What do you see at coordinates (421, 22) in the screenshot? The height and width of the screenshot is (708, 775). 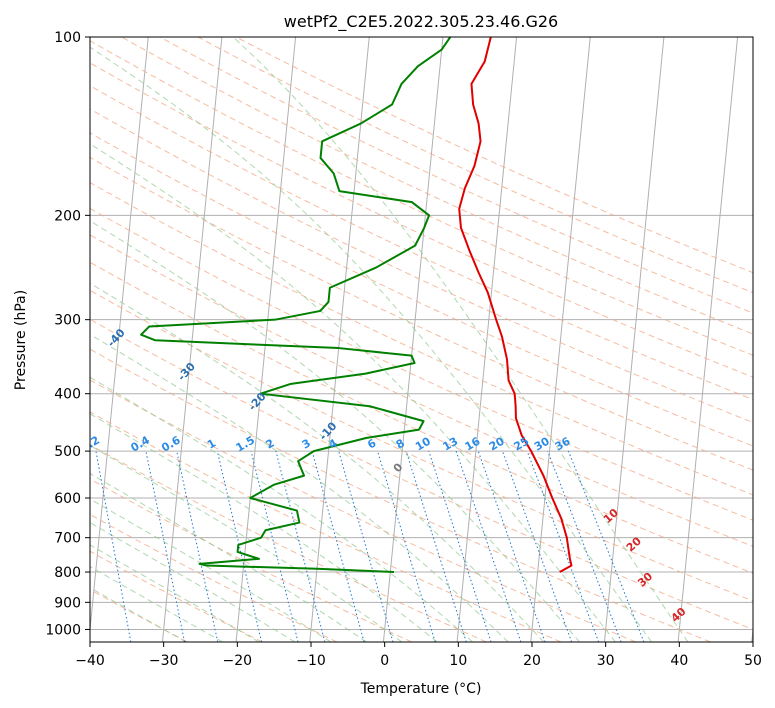 I see `chart-title: wetPf2_C2E5.2022.305.23.46.G26` at bounding box center [421, 22].